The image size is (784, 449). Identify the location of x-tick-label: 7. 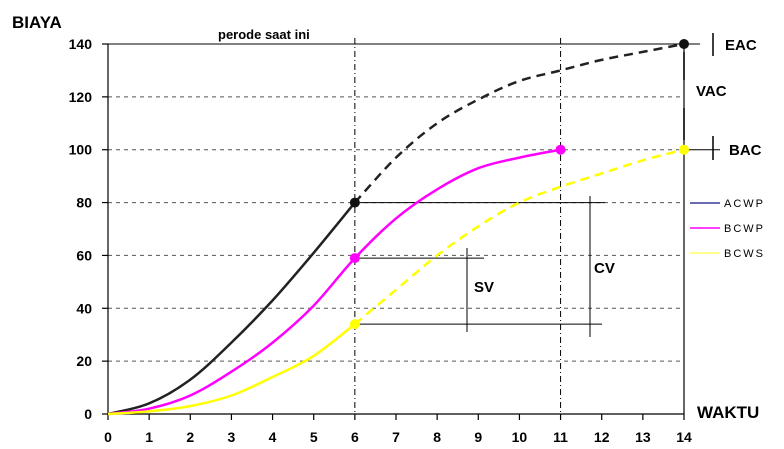
(396, 437).